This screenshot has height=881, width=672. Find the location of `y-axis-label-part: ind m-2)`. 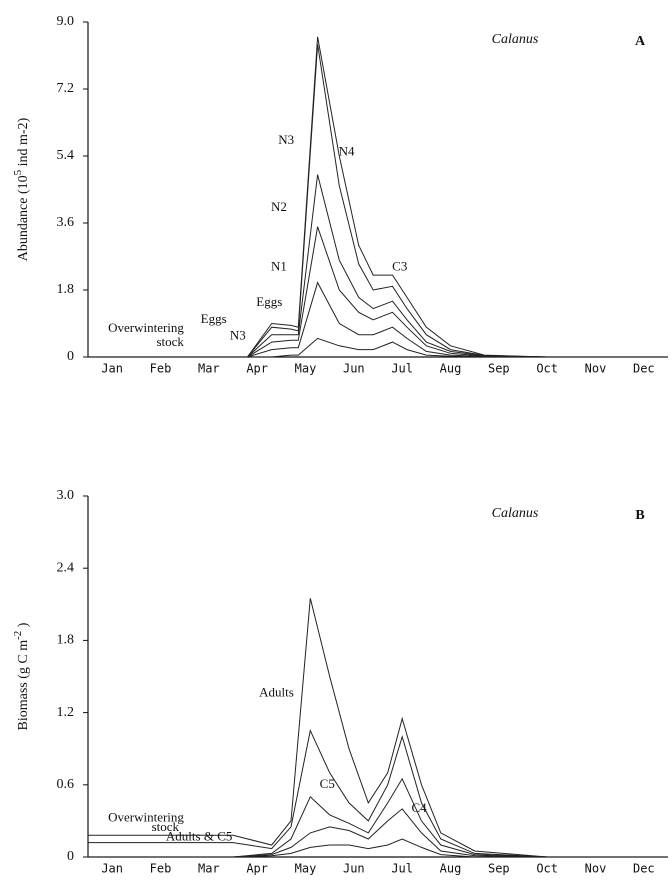

y-axis-label-part: ind m-2) is located at coordinates (23, 143).